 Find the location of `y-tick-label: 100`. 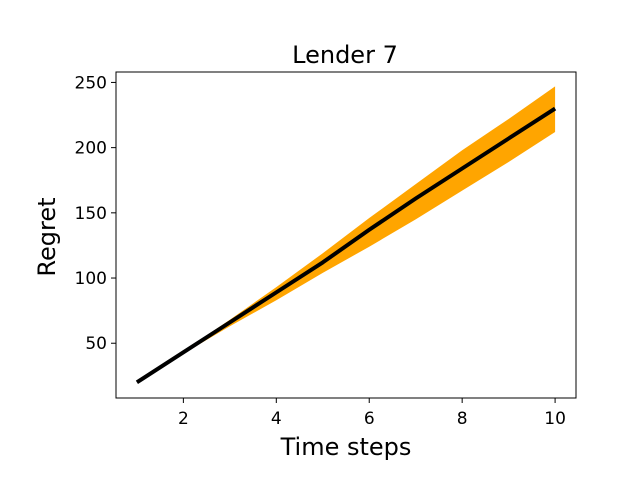

y-tick-label: 100 is located at coordinates (91, 279).